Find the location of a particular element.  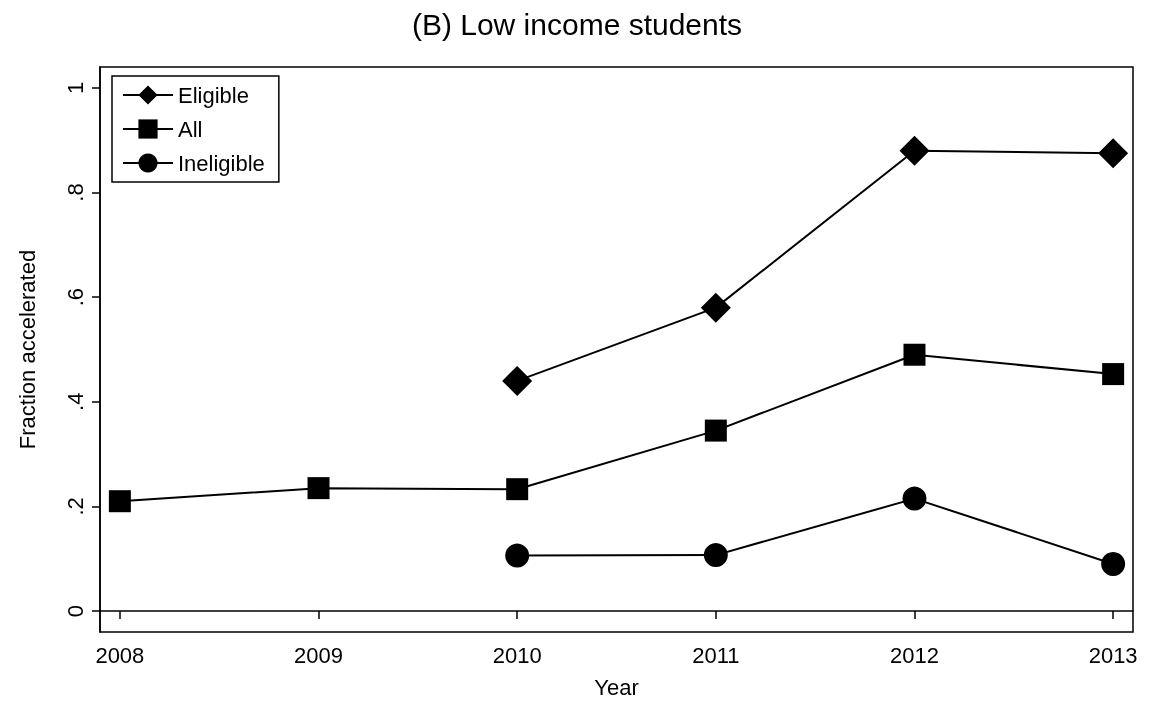

x-tick-label: 2013 is located at coordinates (1113, 655).